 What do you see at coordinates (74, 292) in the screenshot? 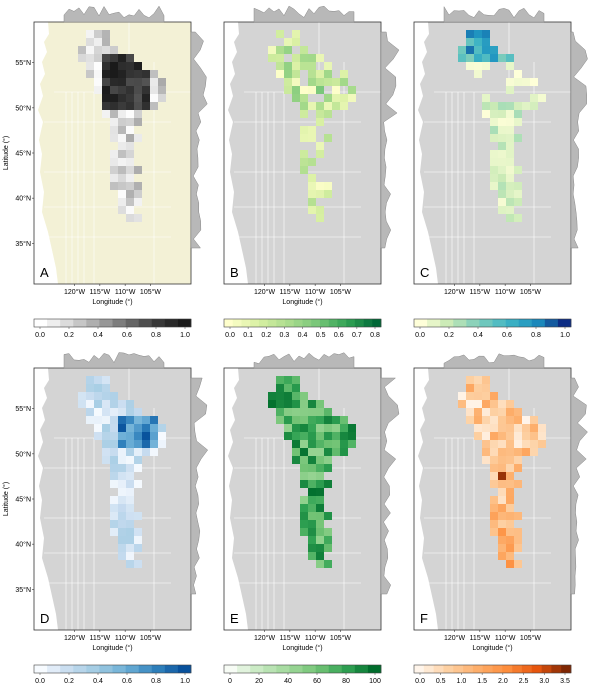
I see `lon-tick-label: 120°W` at bounding box center [74, 292].